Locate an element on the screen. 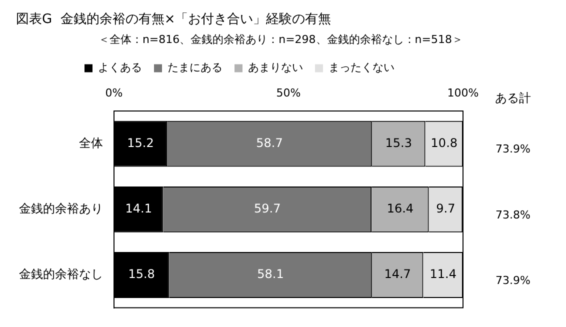 This screenshot has height=327, width=566. y-tick-label: 金銭的余裕あり is located at coordinates (61, 209).